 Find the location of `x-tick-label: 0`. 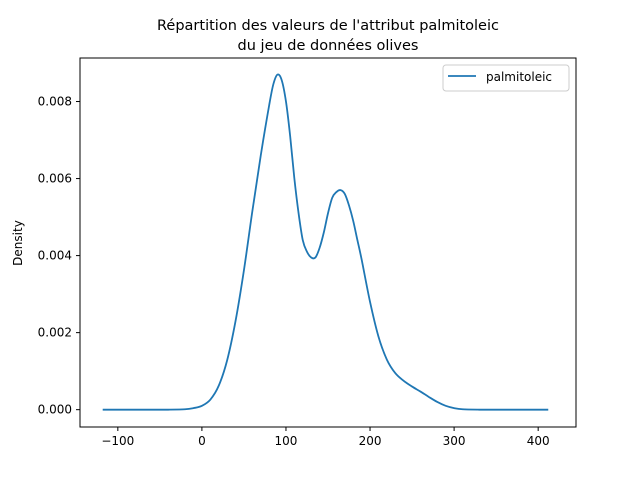

x-tick-label: 0 is located at coordinates (202, 441).